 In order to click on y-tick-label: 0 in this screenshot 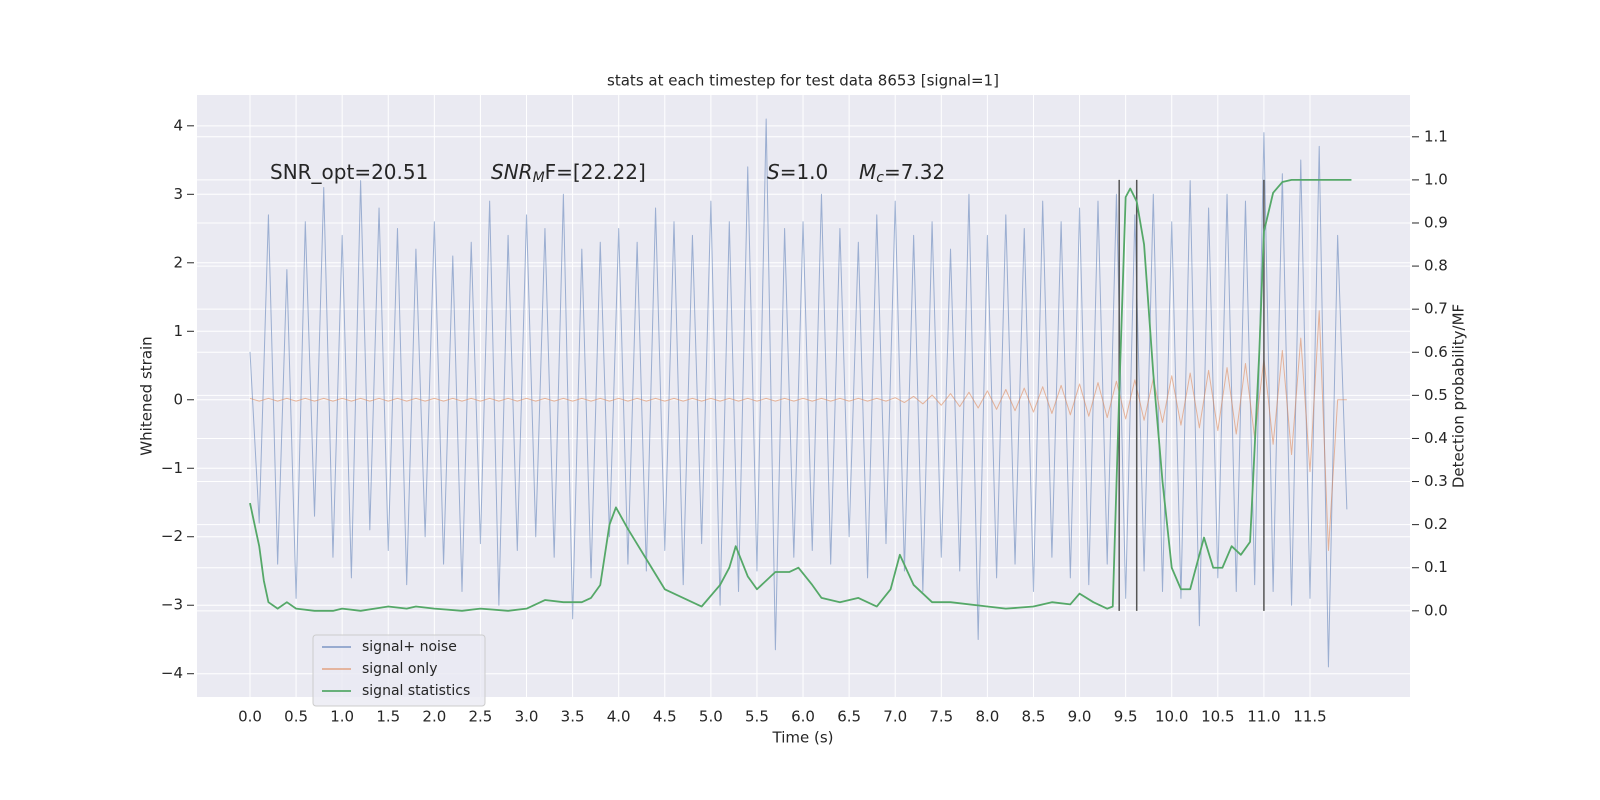, I will do `click(178, 399)`.